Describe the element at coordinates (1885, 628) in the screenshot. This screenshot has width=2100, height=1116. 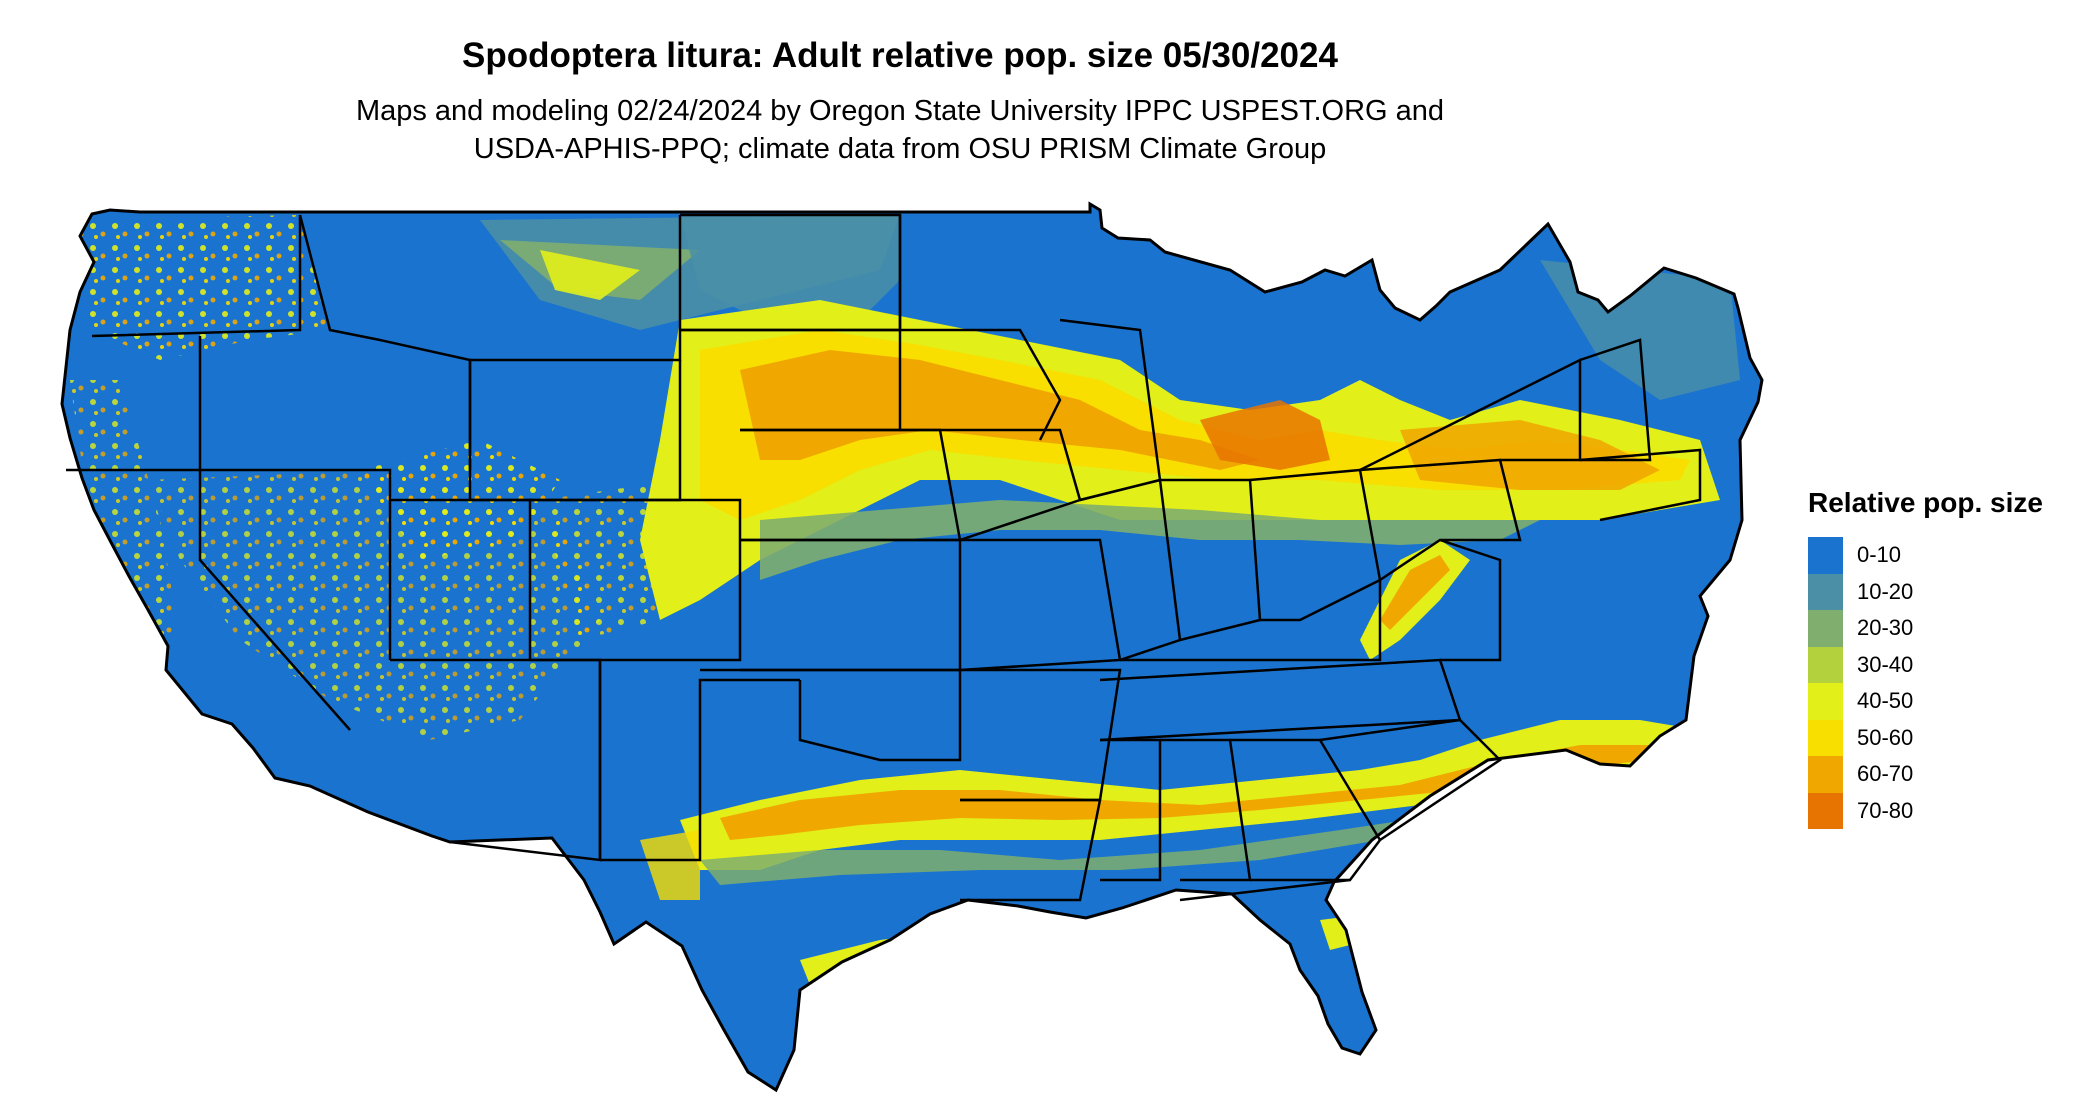
I see `legend-label: 20-30` at that location.